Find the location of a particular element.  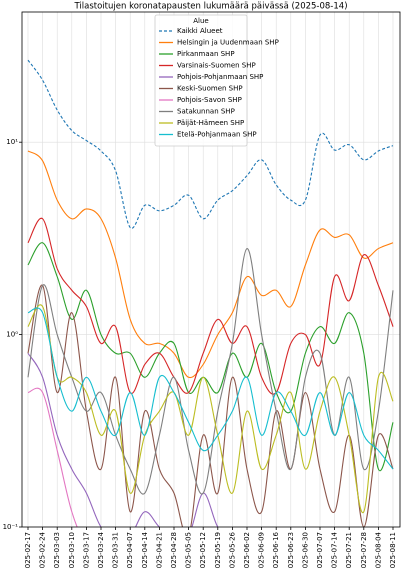

x-tick-label: 2025-05-12 is located at coordinates (203, 550).